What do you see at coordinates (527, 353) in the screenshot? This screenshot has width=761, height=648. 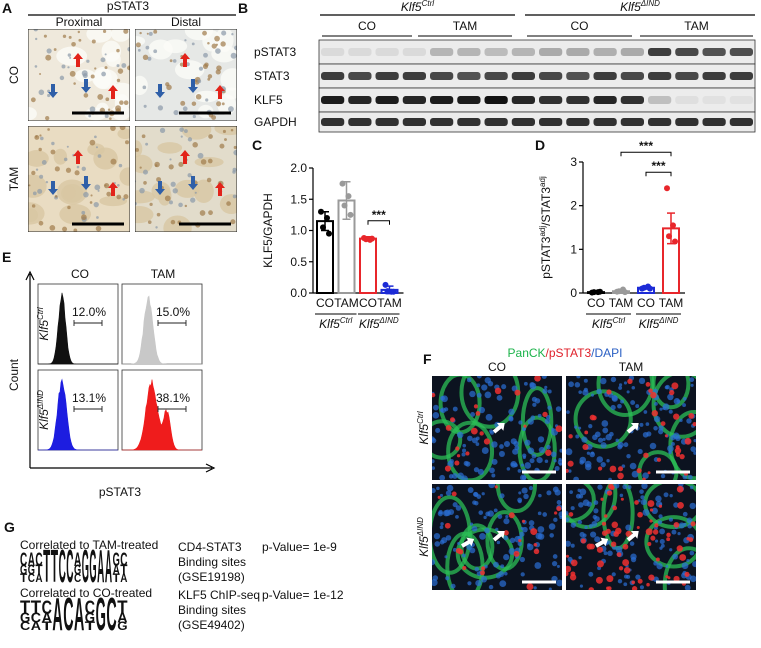 I see `stain-name: PanCK` at bounding box center [527, 353].